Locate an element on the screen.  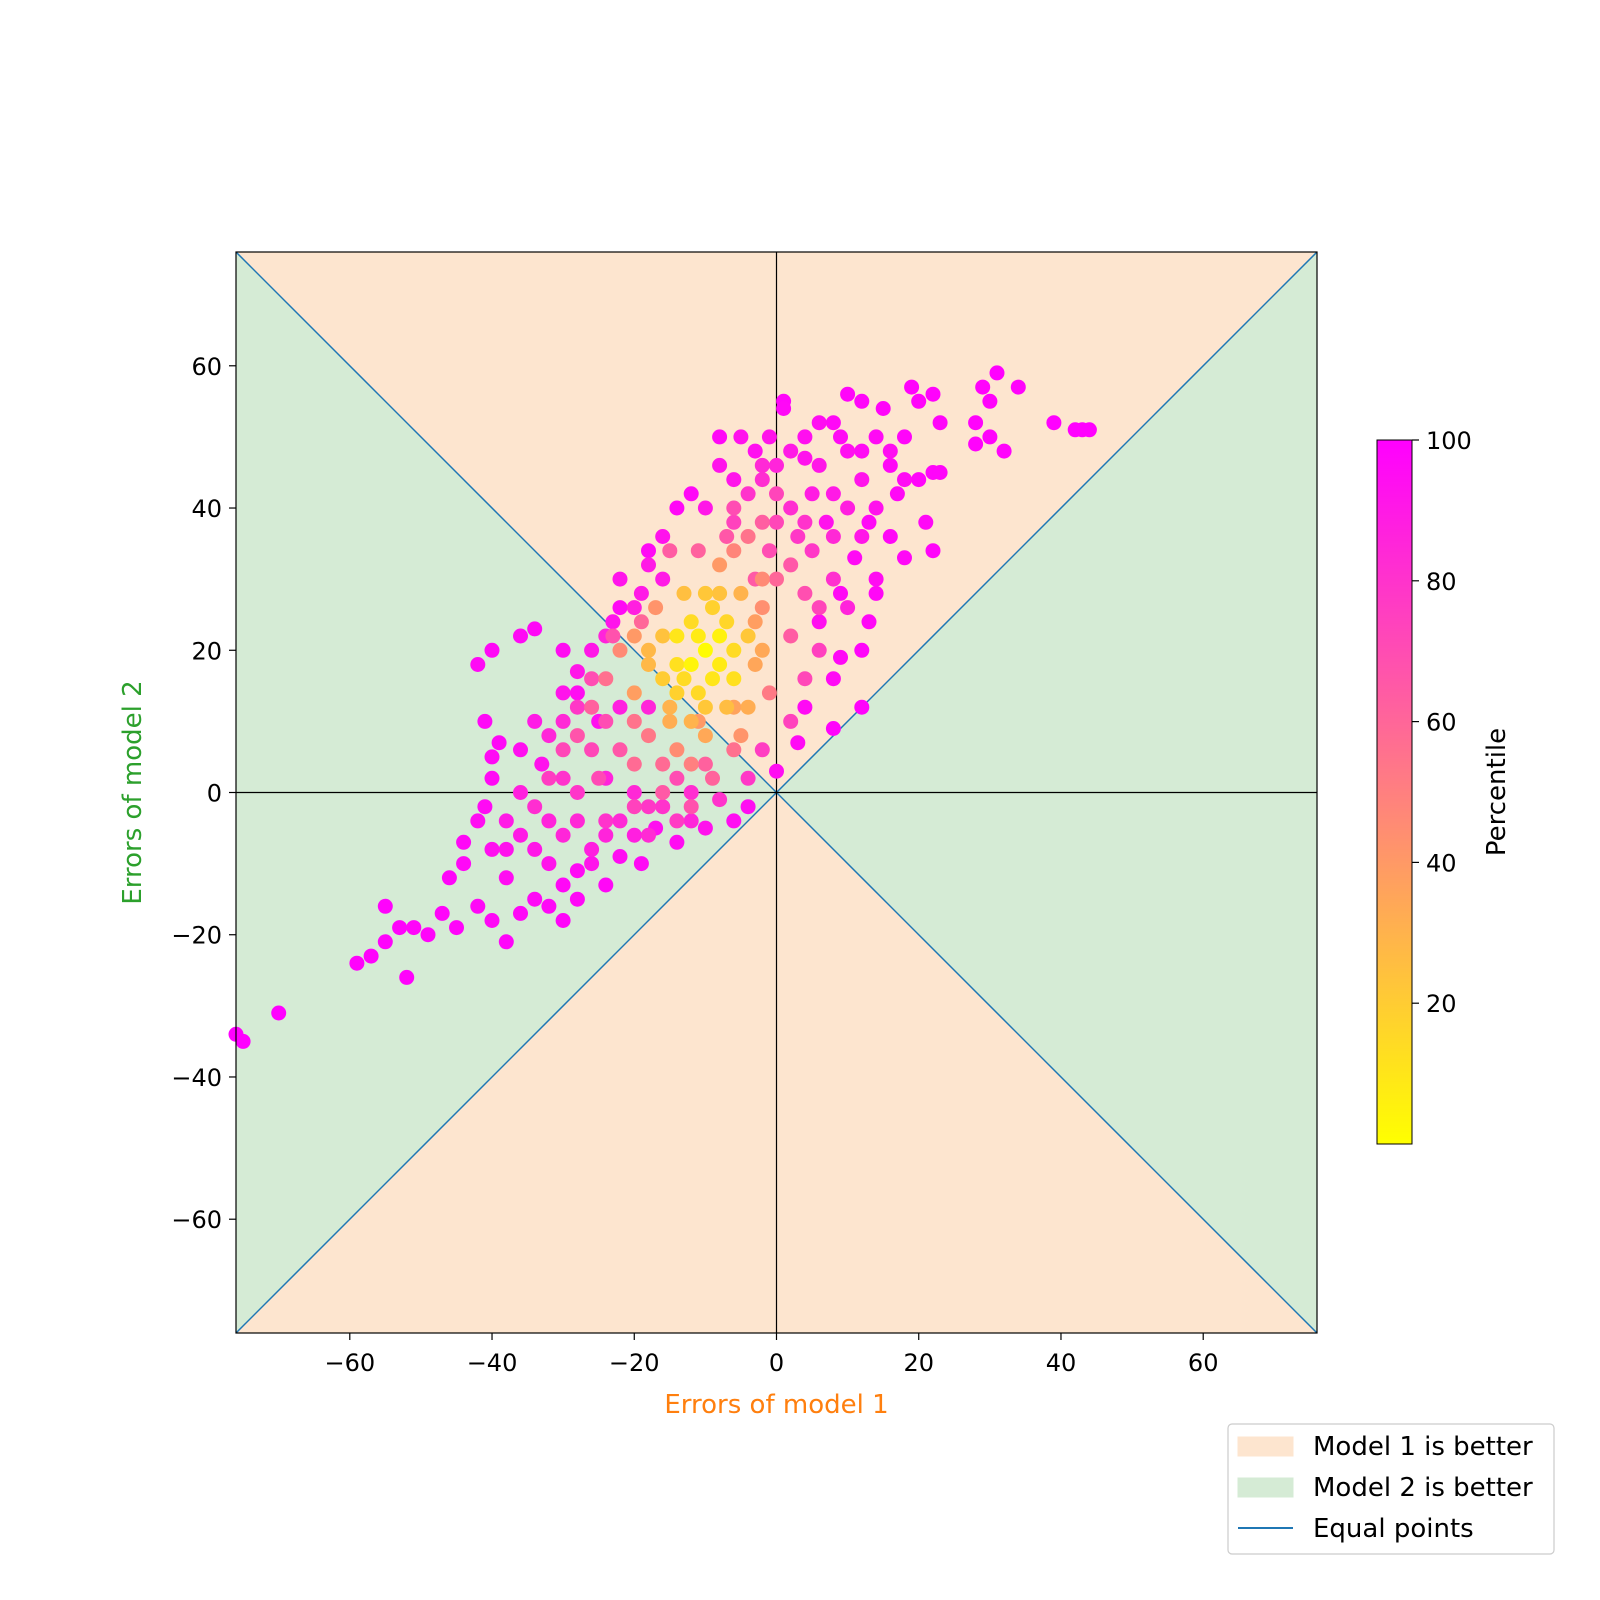
x-tick-label: −40 is located at coordinates (492, 1363).